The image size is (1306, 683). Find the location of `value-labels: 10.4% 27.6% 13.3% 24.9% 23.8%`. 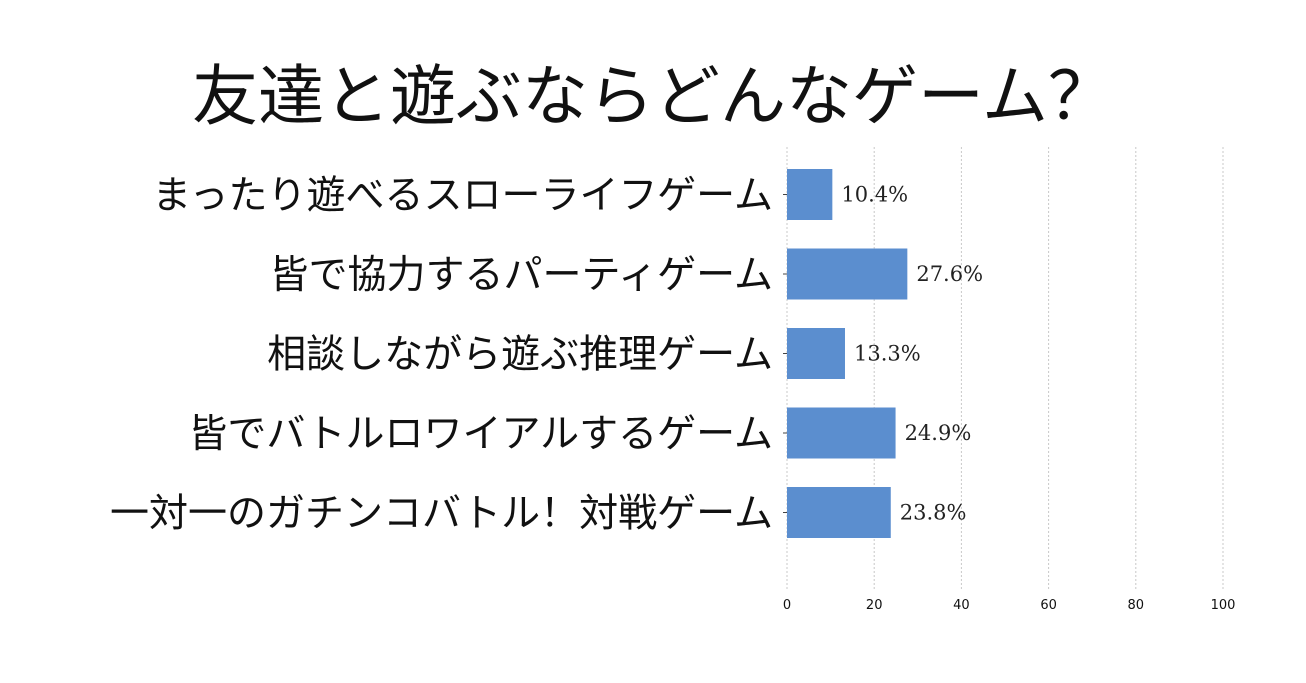

value-labels: 10.4% 27.6% 13.3% 24.9% 23.8% is located at coordinates (912, 354).